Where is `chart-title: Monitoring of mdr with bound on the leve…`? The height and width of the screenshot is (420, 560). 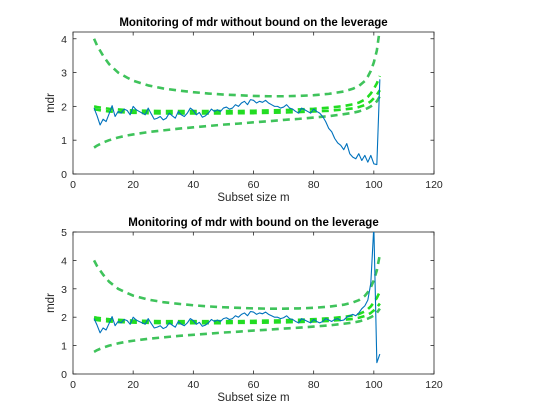 chart-title: Monitoring of mdr with bound on the leve… is located at coordinates (253, 223).